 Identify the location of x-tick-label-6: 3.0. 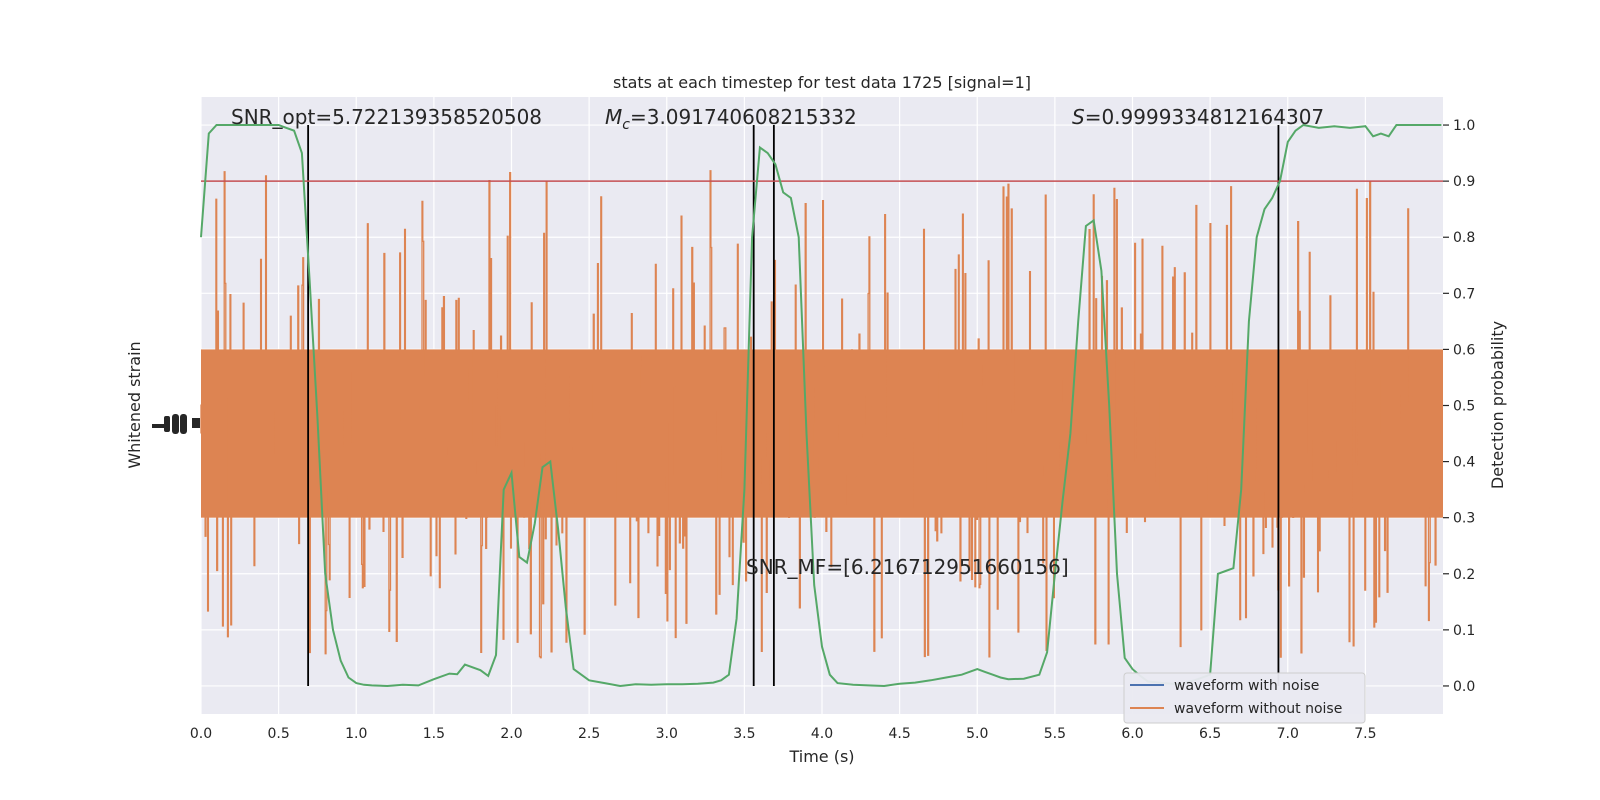
(667, 734).